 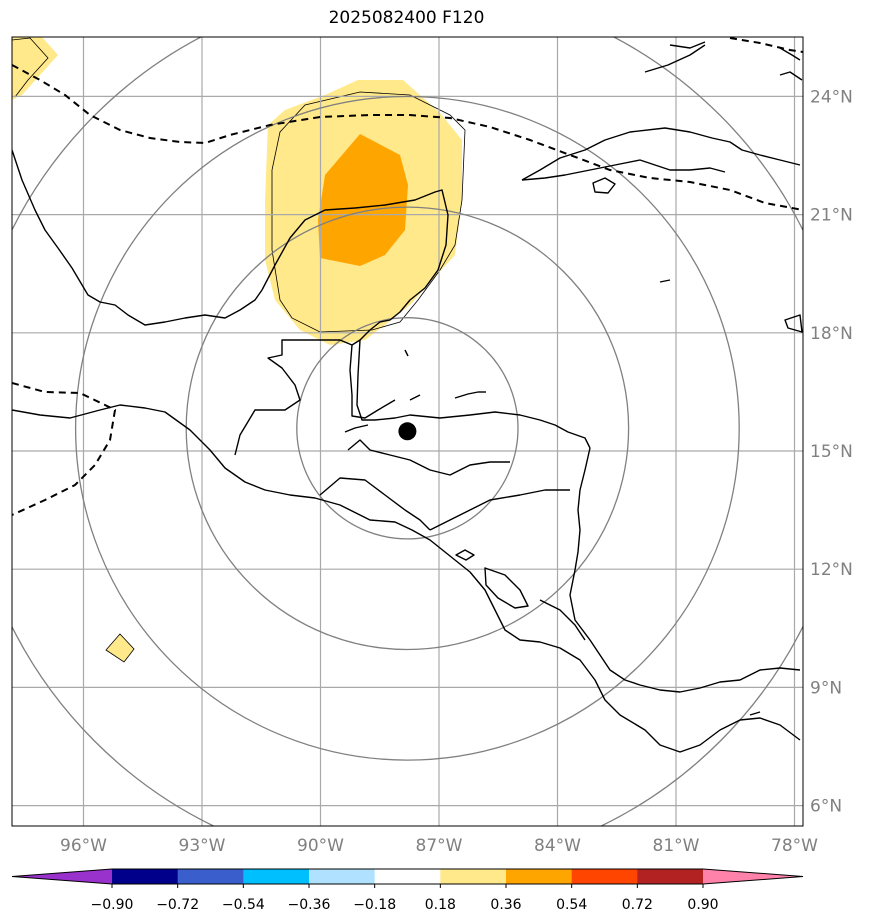 What do you see at coordinates (826, 688) in the screenshot?
I see `lat-tick-label: 9°N` at bounding box center [826, 688].